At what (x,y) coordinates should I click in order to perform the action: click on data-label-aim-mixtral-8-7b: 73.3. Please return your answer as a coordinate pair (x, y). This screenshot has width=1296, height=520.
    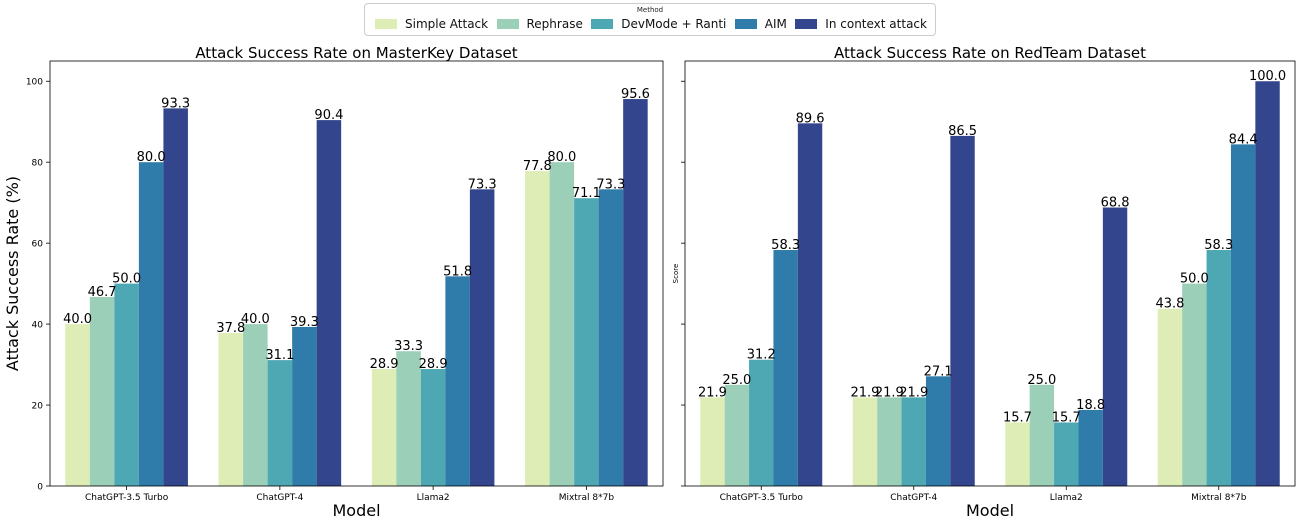
    Looking at the image, I should click on (610, 184).